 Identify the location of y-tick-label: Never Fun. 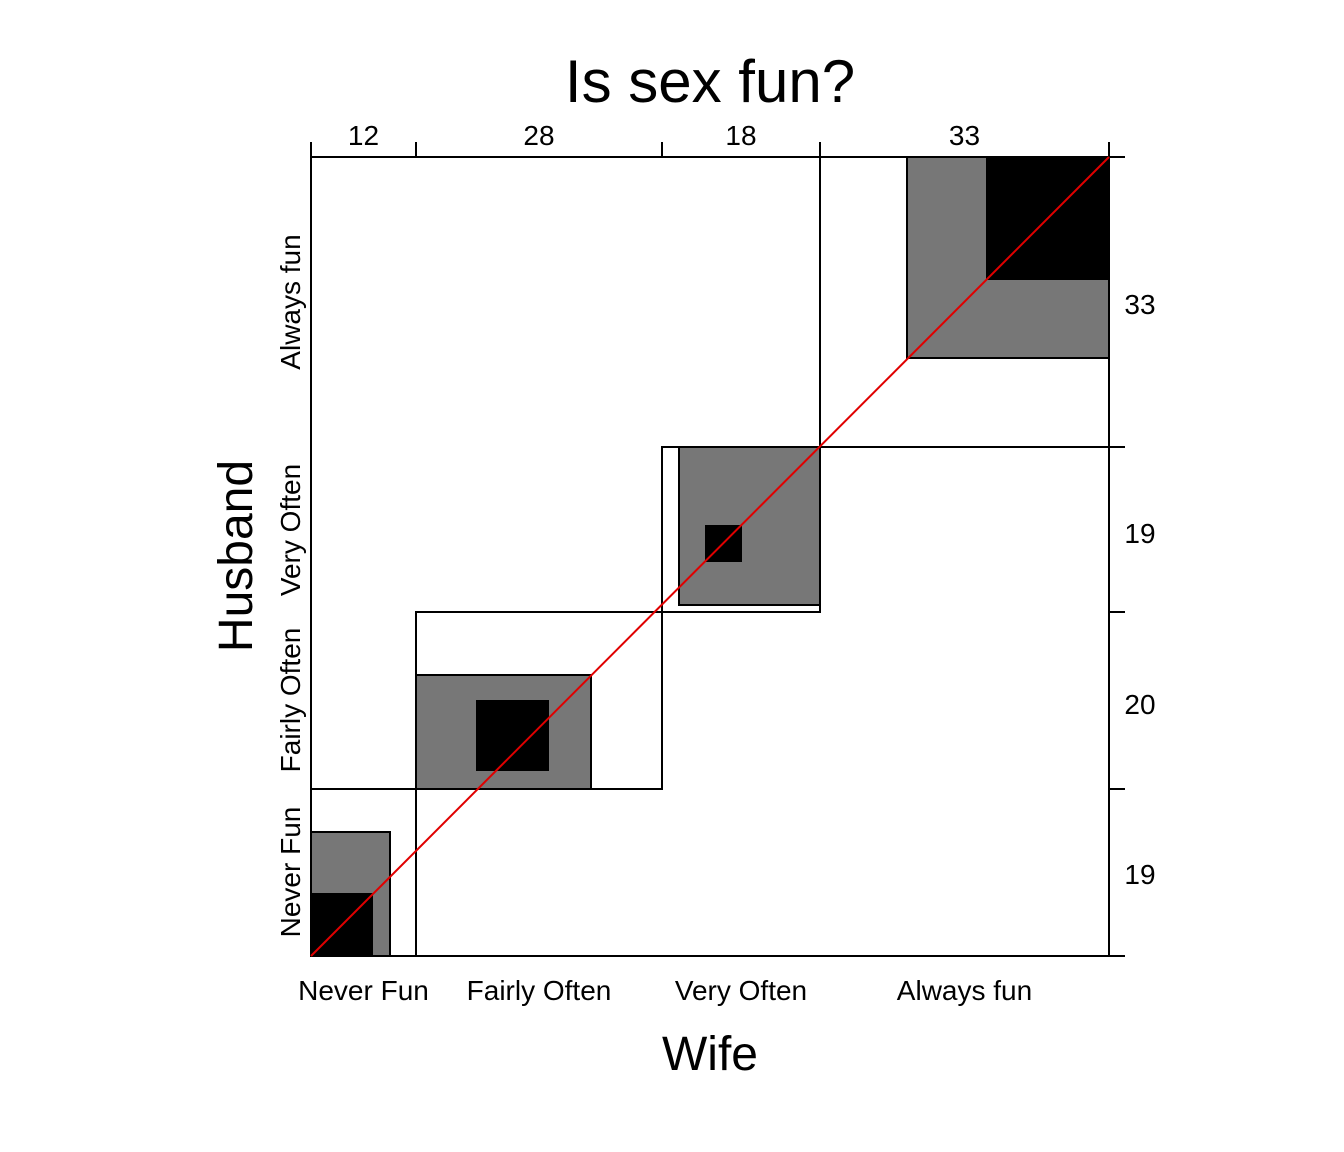
(290, 872).